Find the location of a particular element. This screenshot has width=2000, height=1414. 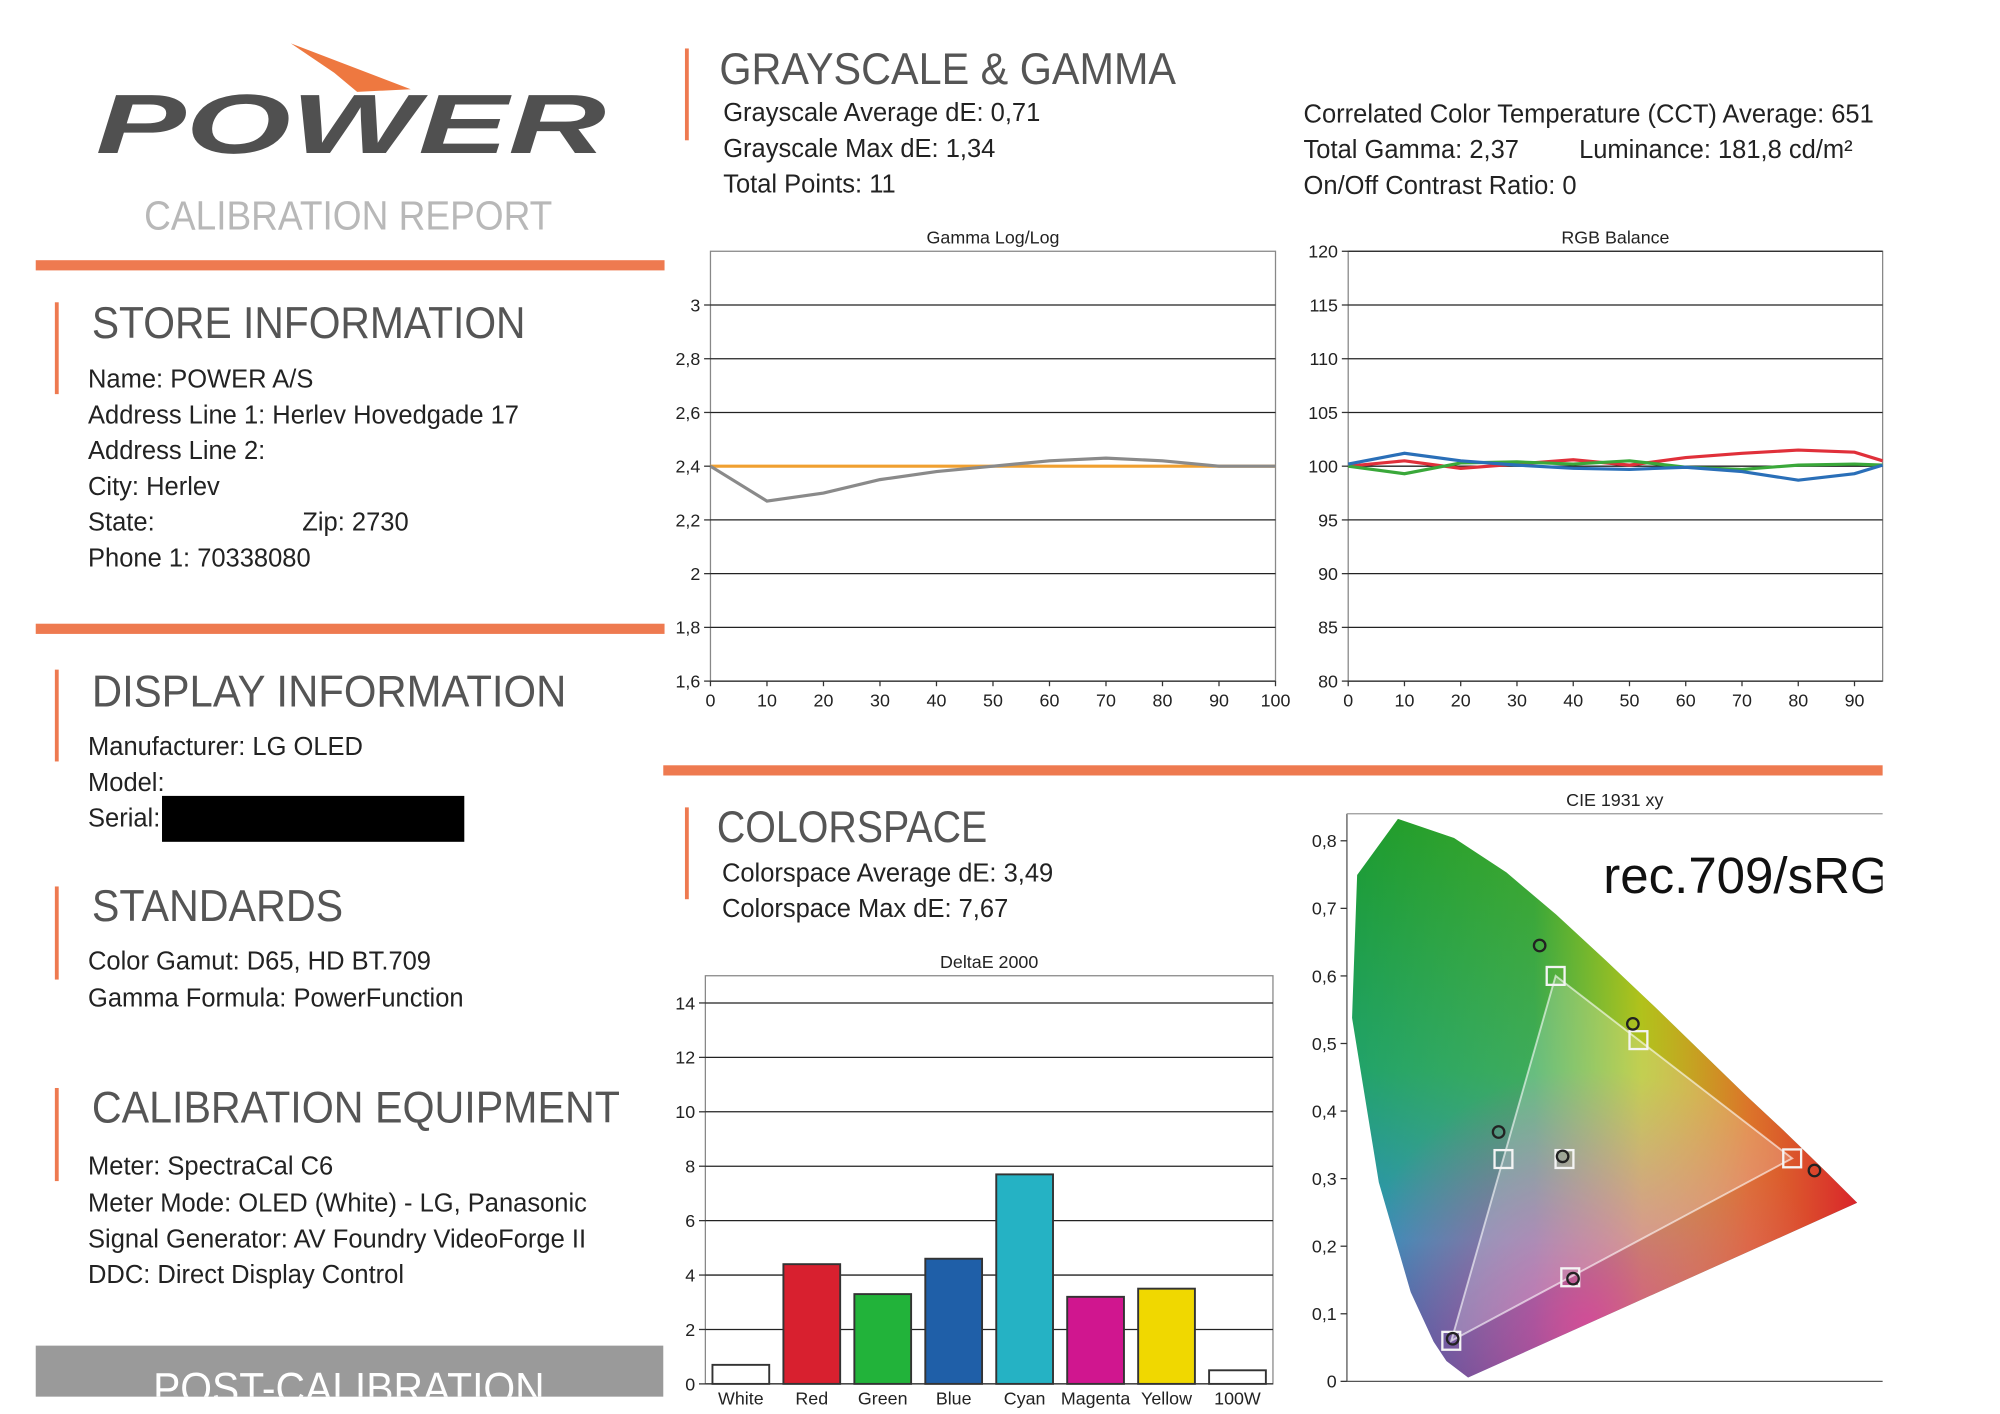

x-tick-label: 0 is located at coordinates (1348, 701).